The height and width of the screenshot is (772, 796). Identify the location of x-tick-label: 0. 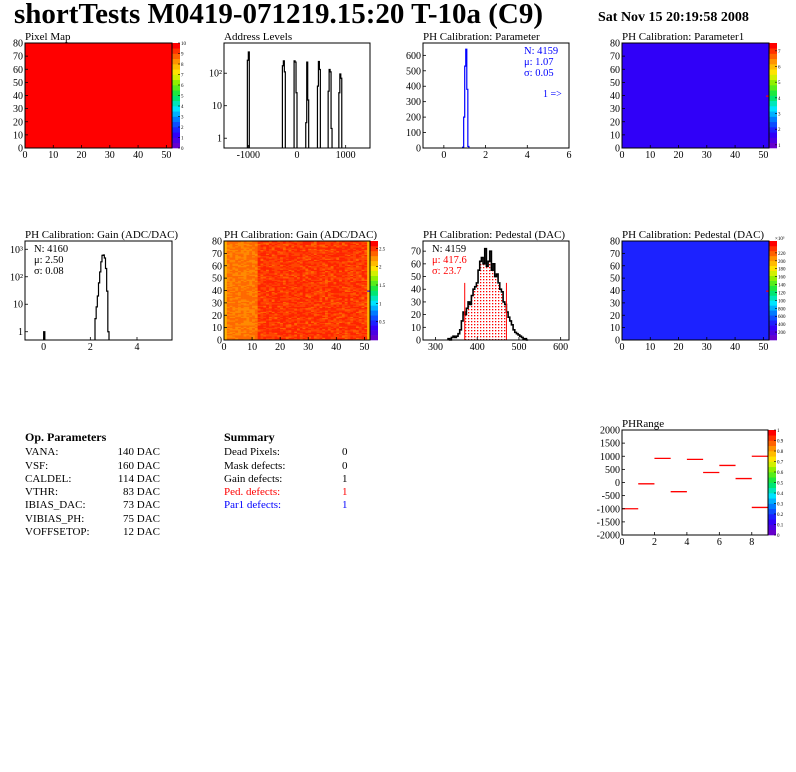
(224, 347).